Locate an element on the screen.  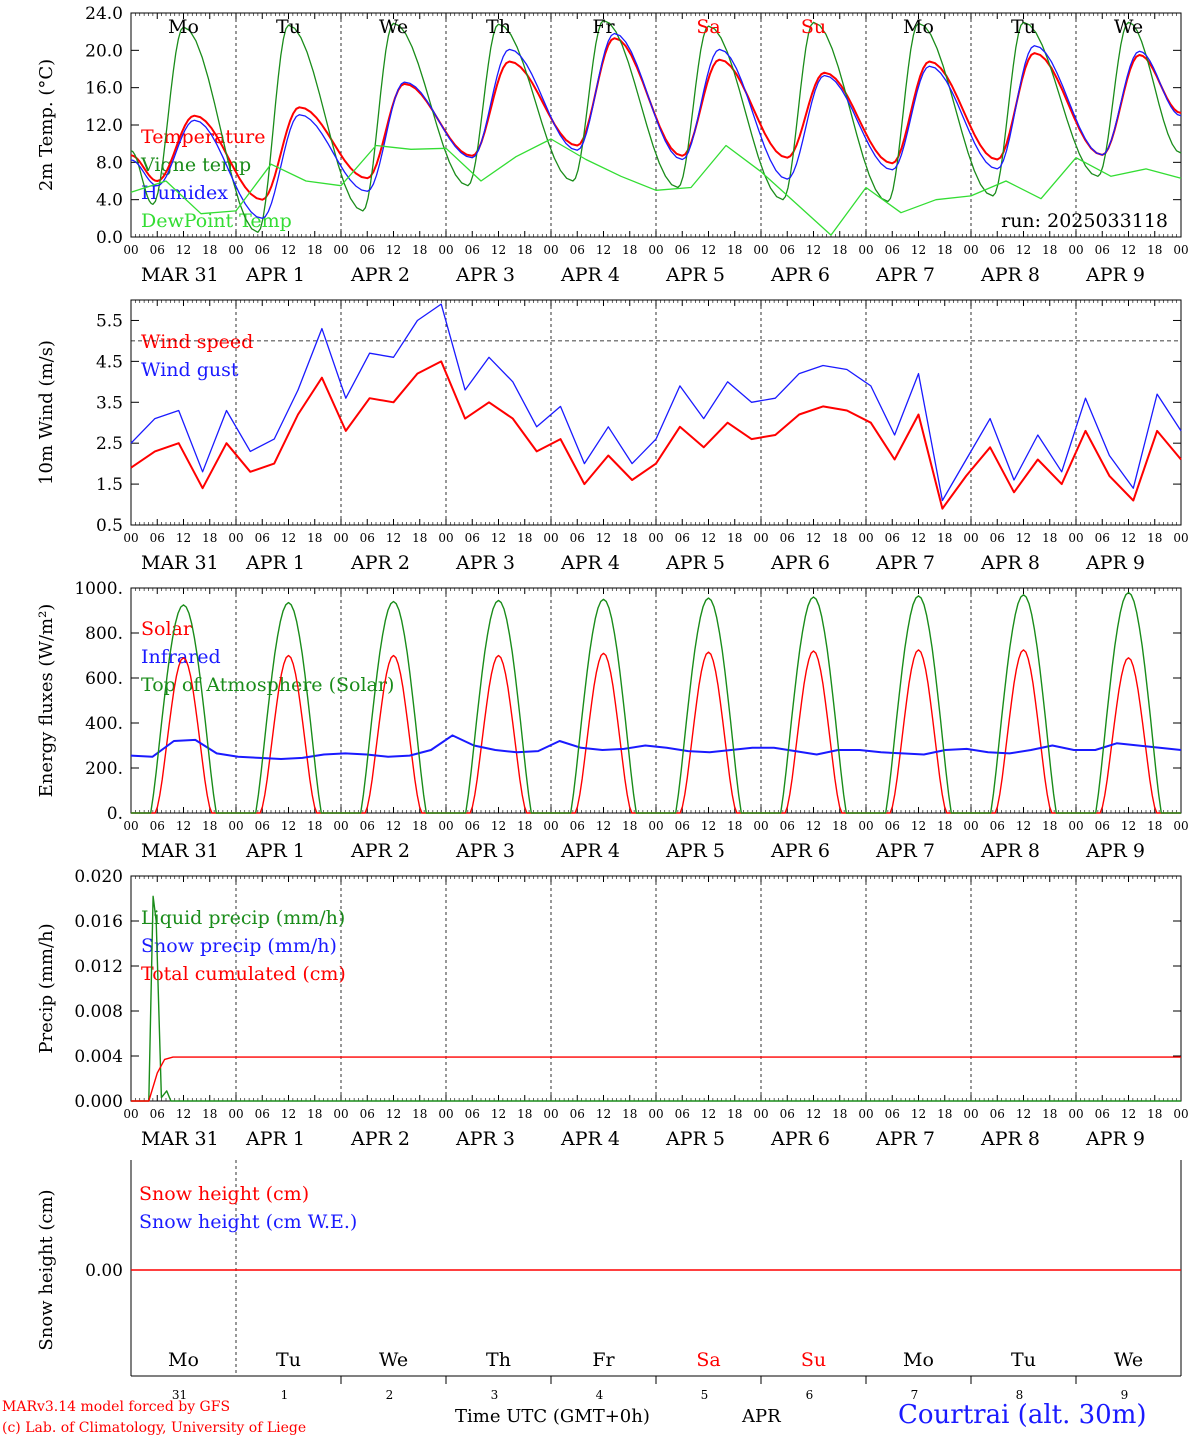
weekday-label: Th is located at coordinates (498, 1360).